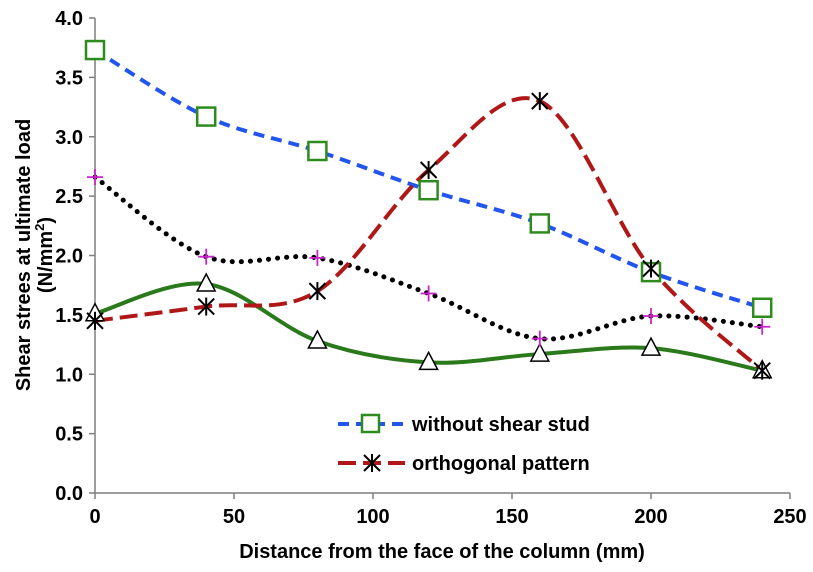 The image size is (813, 572). I want to click on y-tick-label: 0.5, so click(69, 435).